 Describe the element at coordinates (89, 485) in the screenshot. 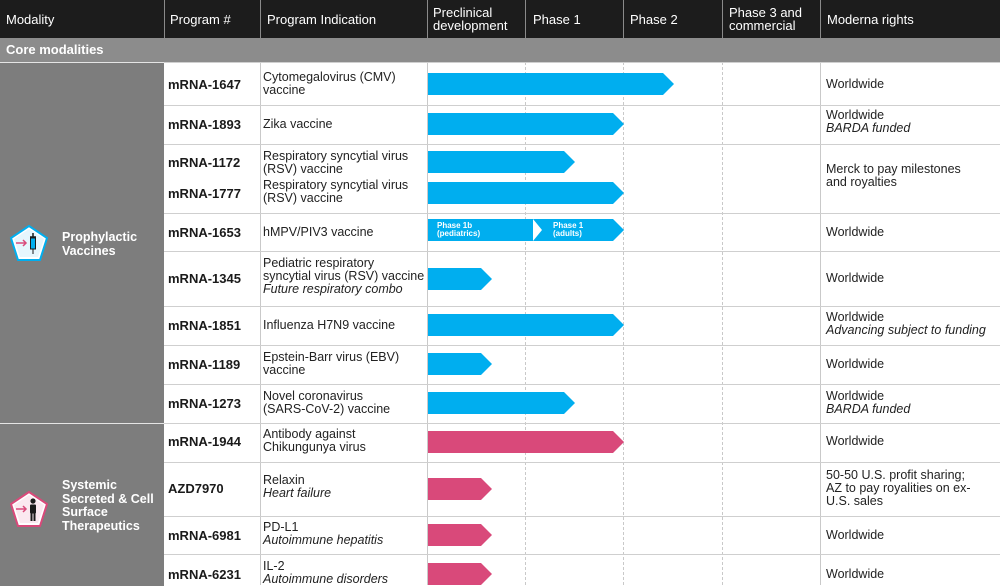

I see `group-label-line: Systemic` at that location.